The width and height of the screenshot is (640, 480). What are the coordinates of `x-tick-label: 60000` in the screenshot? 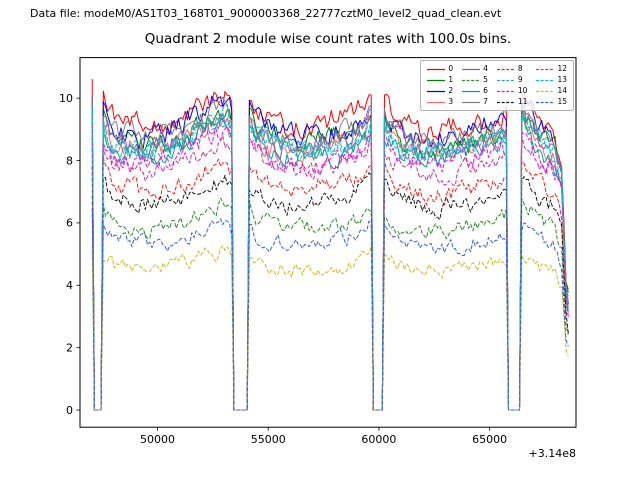 It's located at (378, 439).